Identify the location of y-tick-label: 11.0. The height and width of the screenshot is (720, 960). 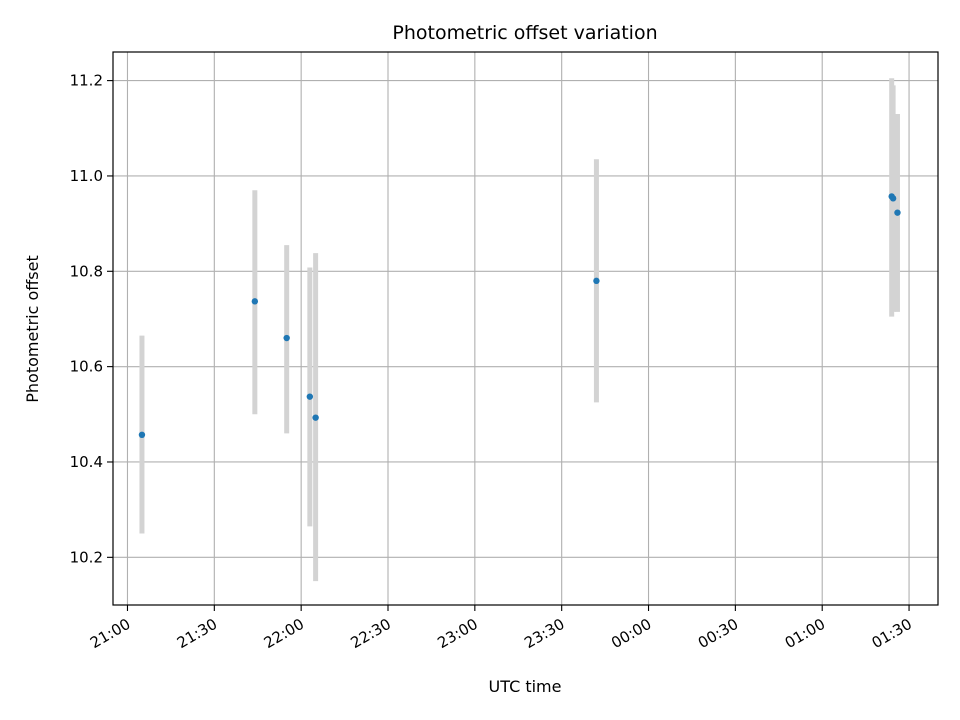
(86, 176).